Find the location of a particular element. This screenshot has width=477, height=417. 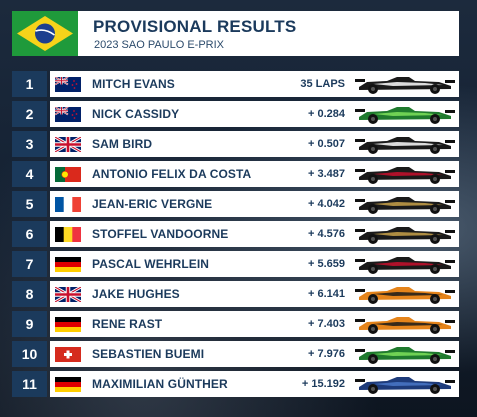

result-bar: JAKE HUGHES + 6.141 is located at coordinates (254, 294).